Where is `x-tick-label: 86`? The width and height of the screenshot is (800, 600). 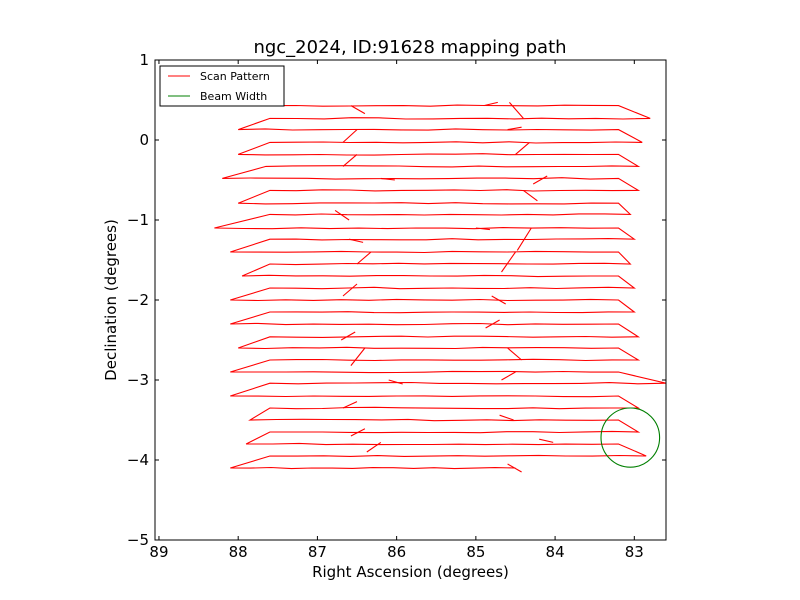 x-tick-label: 86 is located at coordinates (396, 552).